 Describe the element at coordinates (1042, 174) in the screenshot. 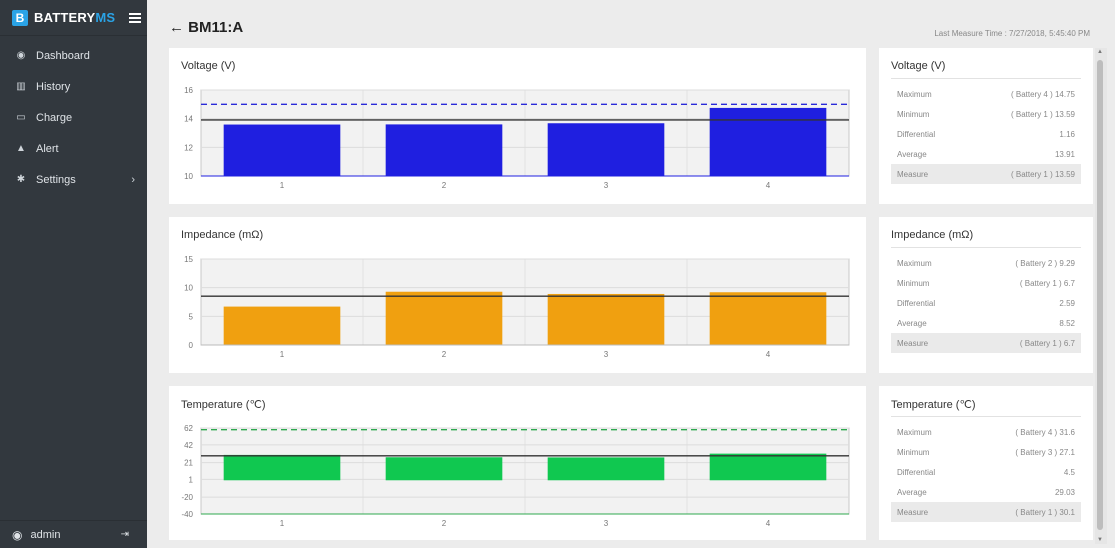

I see `stat-value: ( Battery 1 ) 13.59` at that location.